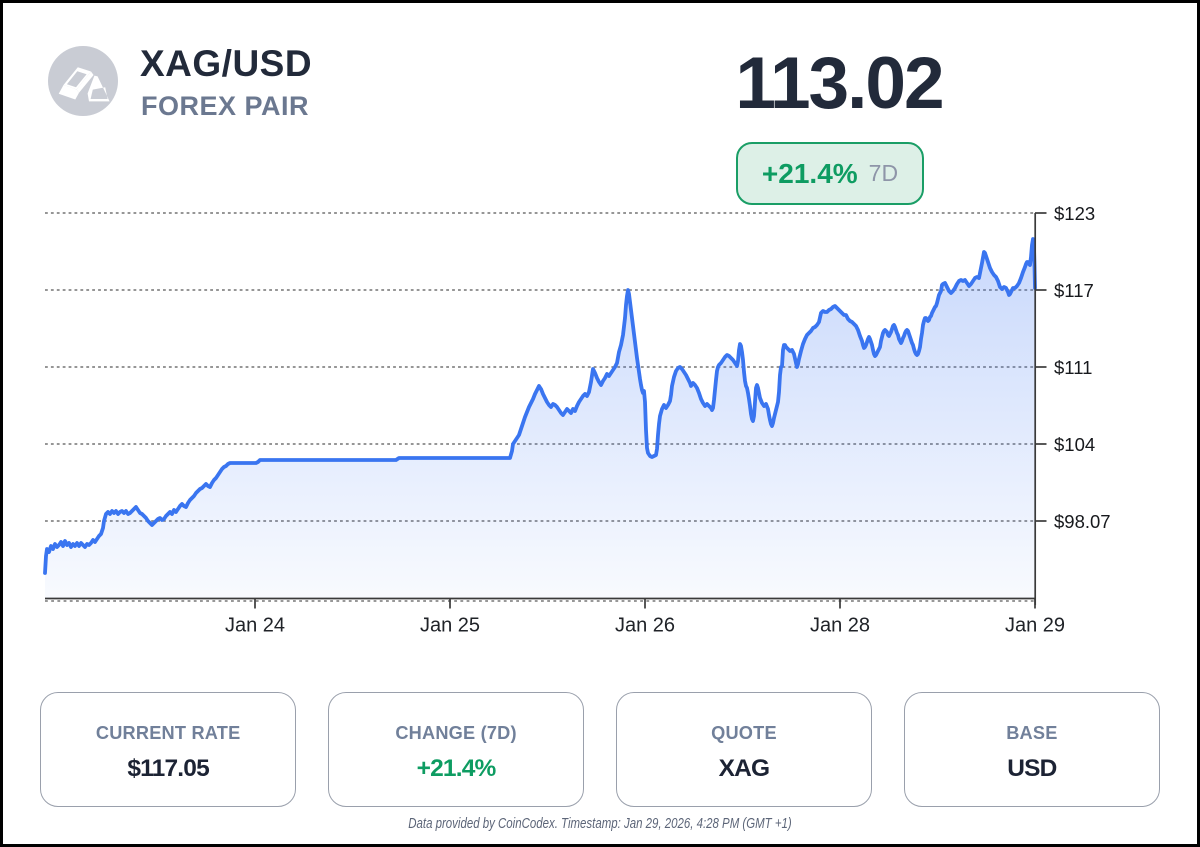  Describe the element at coordinates (1073, 367) in the screenshot. I see `svg-text: $111` at that location.